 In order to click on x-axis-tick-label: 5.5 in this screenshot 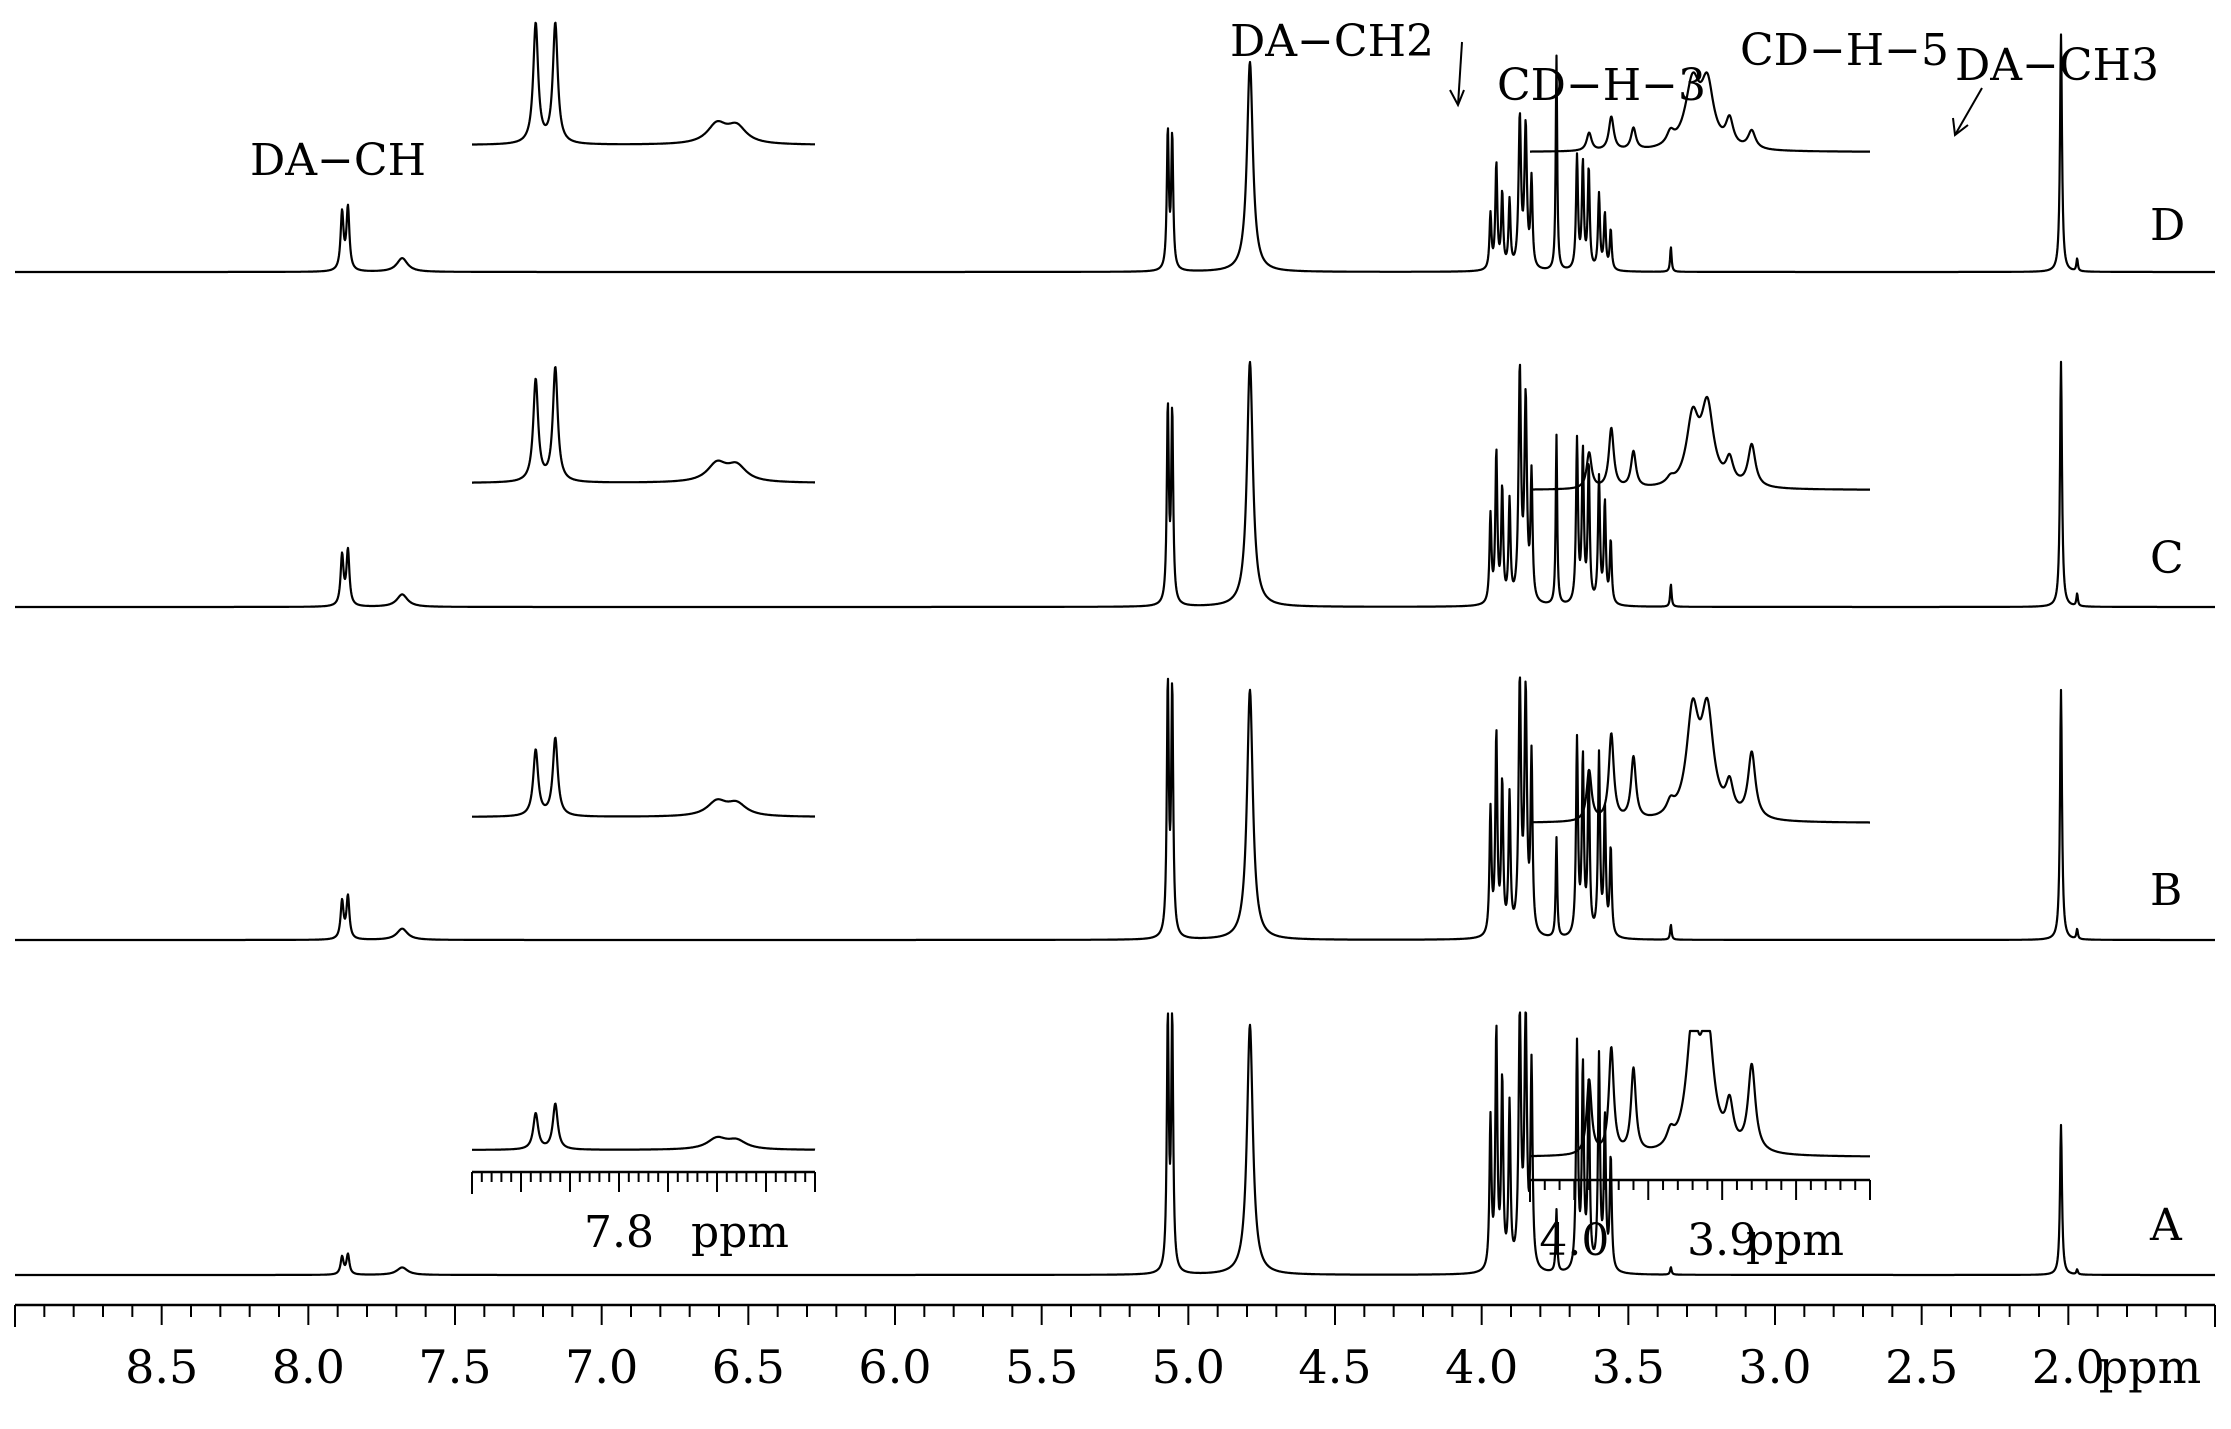, I will do `click(1041, 1367)`.